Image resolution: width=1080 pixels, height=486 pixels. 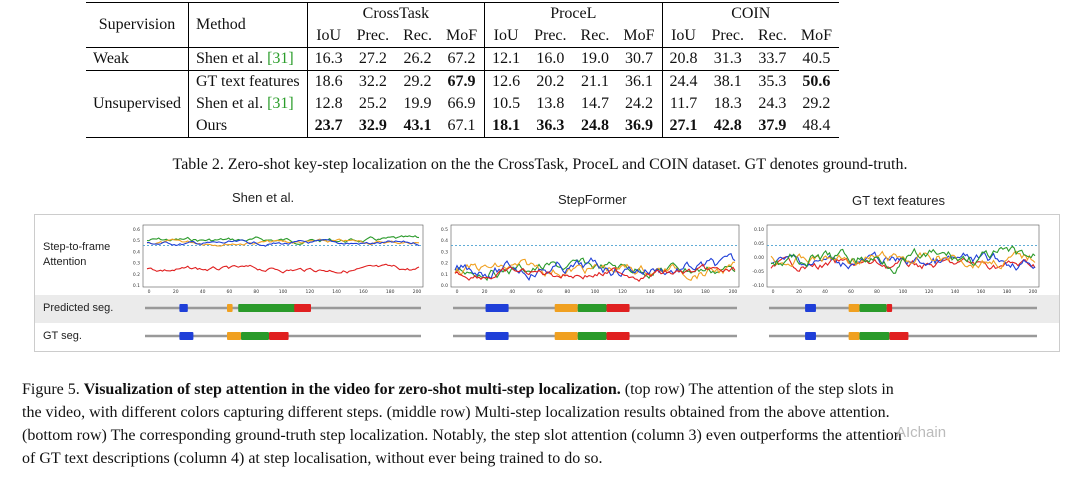 I want to click on cell: 27.1, so click(x=683, y=126).